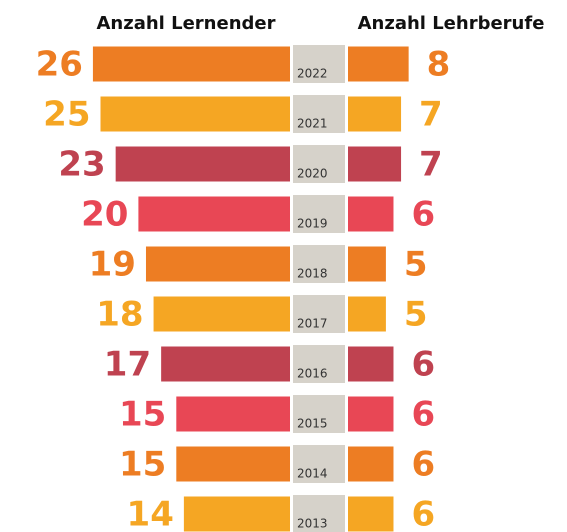  I want to click on value-label-right: 8, so click(439, 65).